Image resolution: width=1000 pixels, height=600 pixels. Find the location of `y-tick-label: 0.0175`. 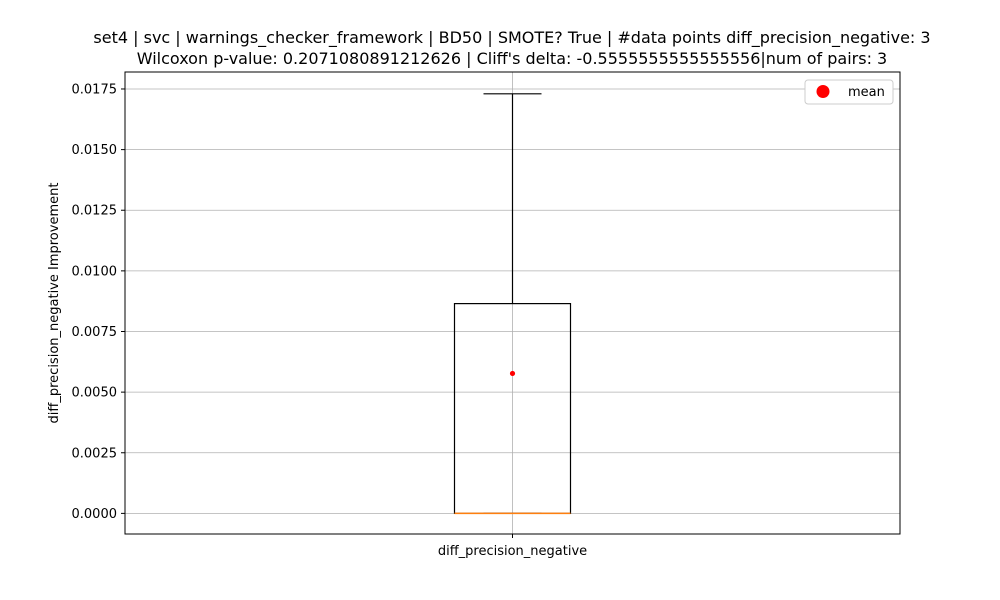

y-tick-label: 0.0175 is located at coordinates (95, 89).